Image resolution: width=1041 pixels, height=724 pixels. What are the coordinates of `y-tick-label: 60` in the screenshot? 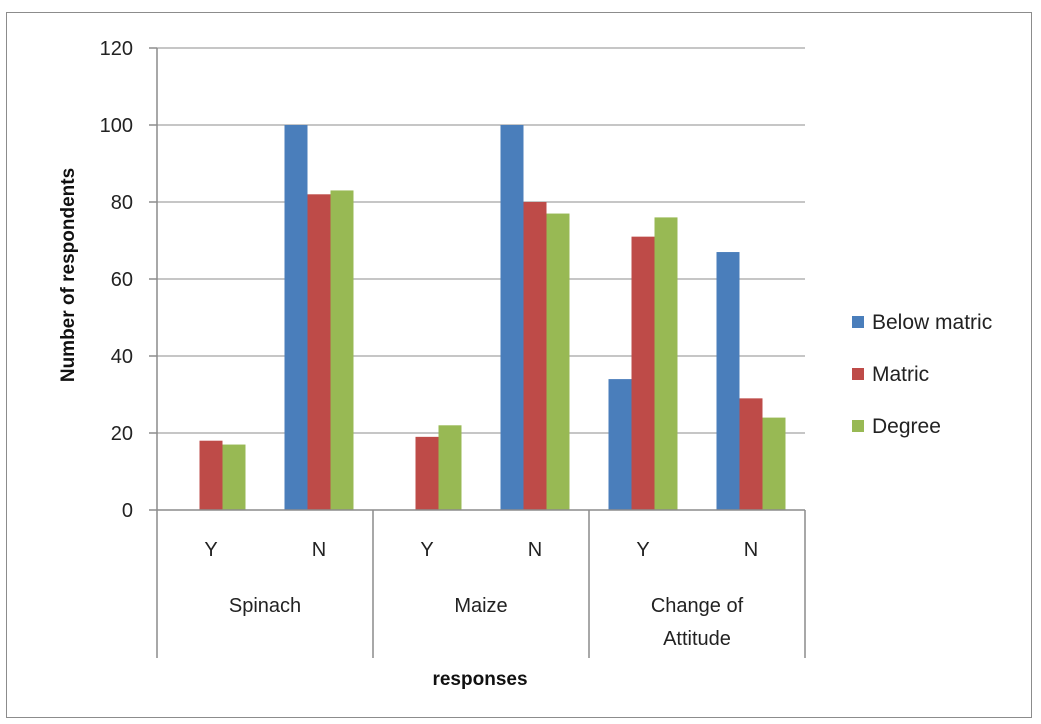 It's located at (122, 280).